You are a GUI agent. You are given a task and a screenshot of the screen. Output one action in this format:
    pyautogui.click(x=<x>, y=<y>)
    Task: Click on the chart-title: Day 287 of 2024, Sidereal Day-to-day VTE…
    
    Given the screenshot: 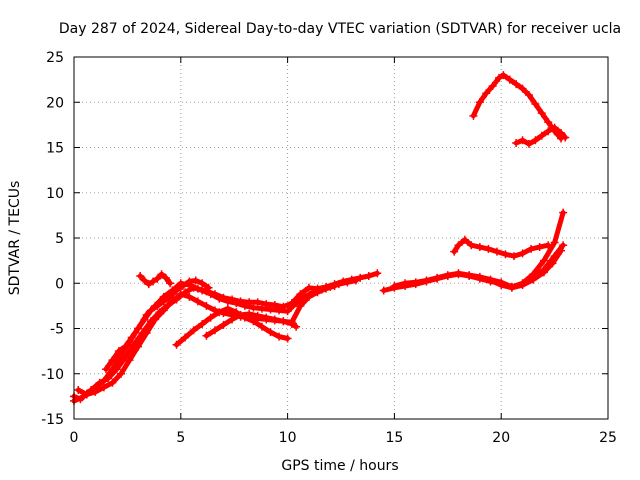 What is the action you would take?
    pyautogui.click(x=340, y=29)
    